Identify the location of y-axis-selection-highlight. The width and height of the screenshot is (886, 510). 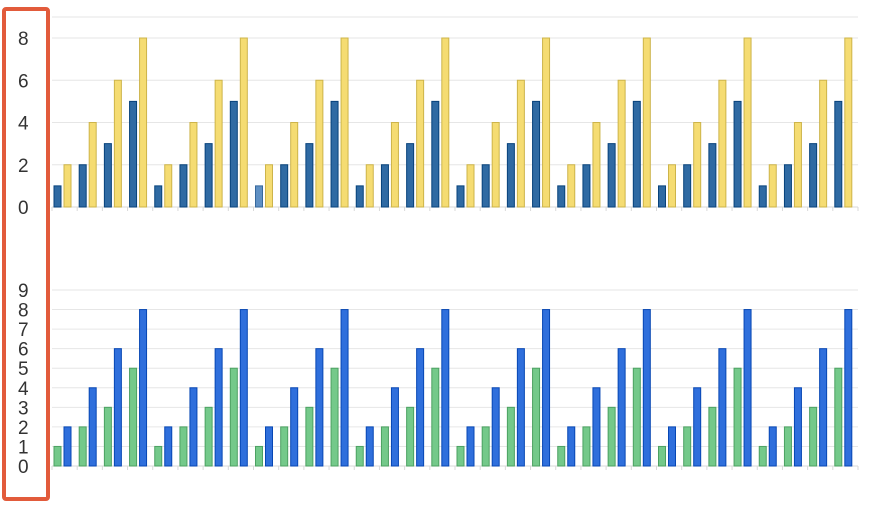
(26, 254).